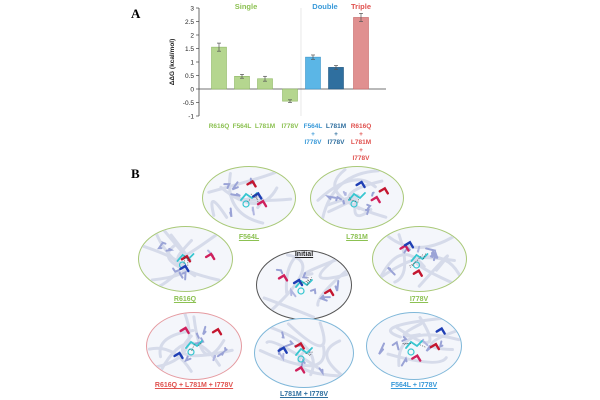 This screenshot has width=600, height=400. Describe the element at coordinates (219, 68) in the screenshot. I see `bar-r616q` at that location.